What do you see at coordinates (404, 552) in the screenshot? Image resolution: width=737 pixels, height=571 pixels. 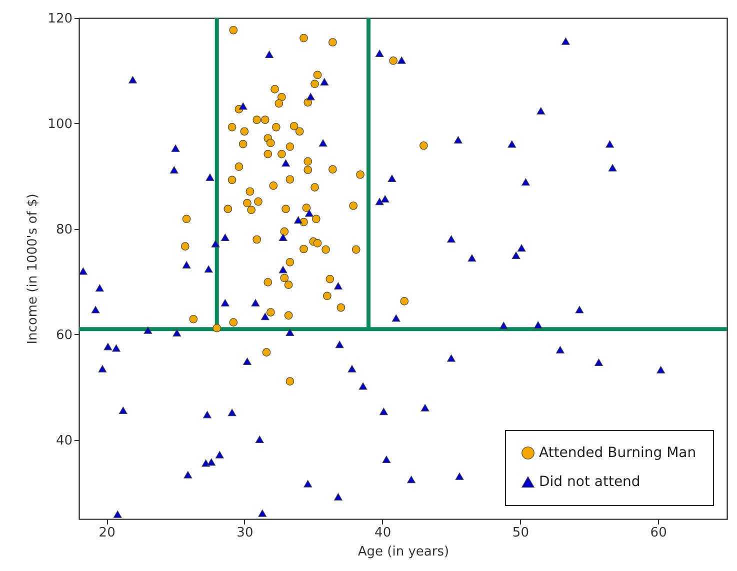 I see `x-axis-title: Age (in years)` at bounding box center [404, 552].